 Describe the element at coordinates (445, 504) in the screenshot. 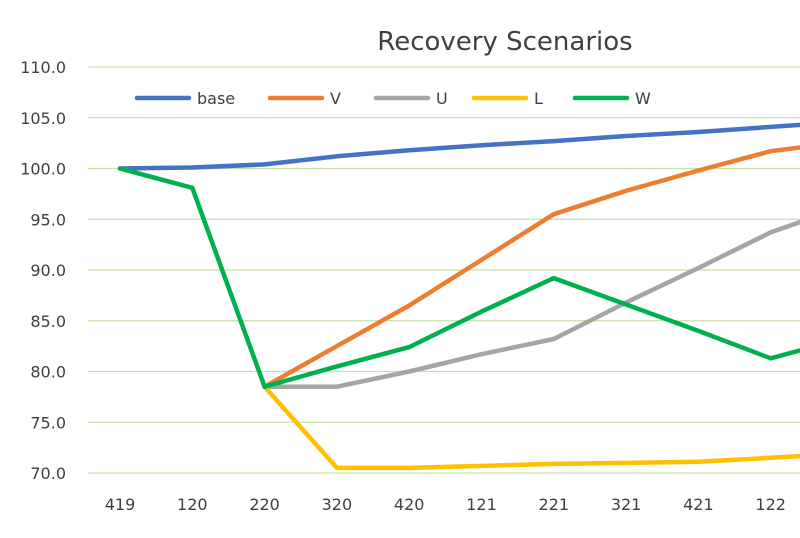

I see `x-axis-ticks: 419120220320420121221321421122222` at that location.